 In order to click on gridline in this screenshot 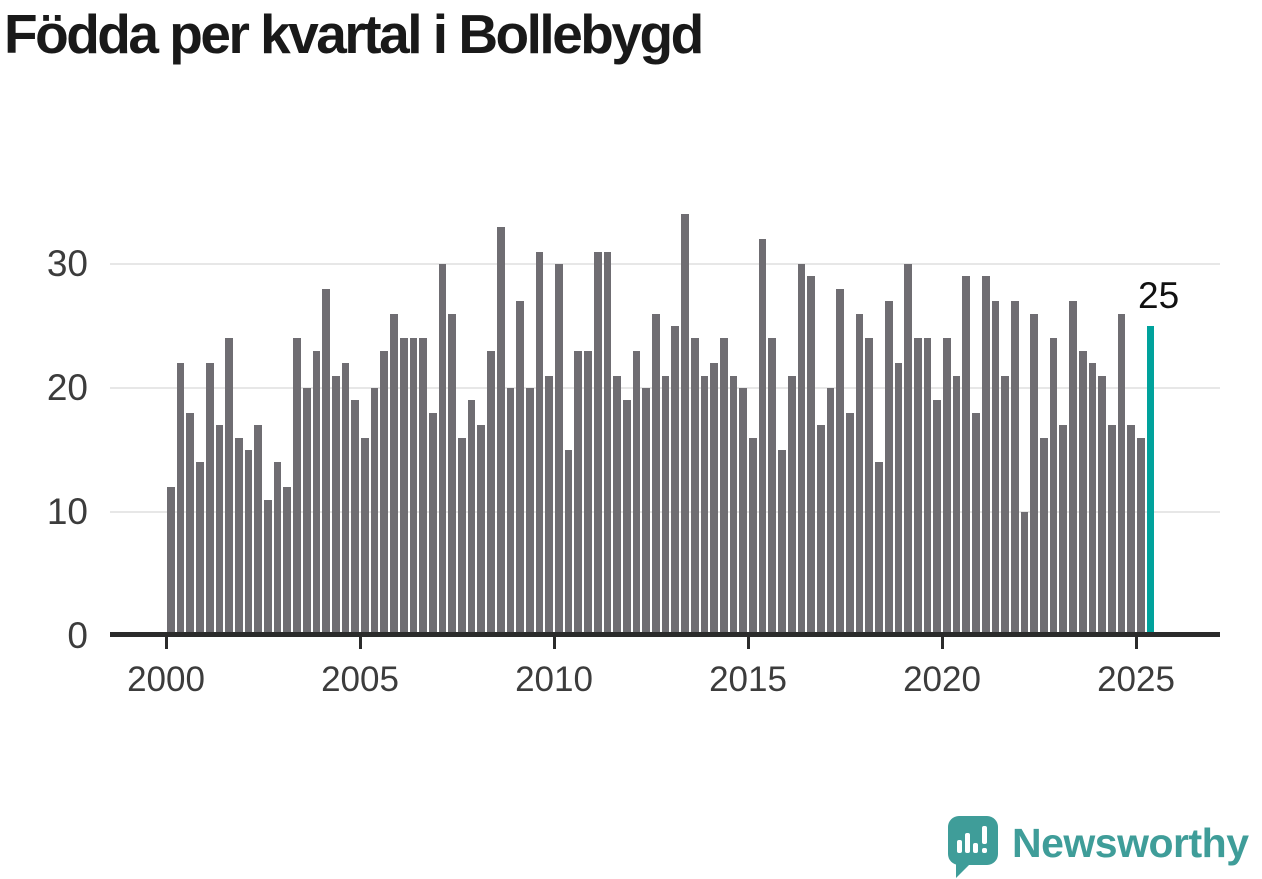, I will do `click(665, 264)`.